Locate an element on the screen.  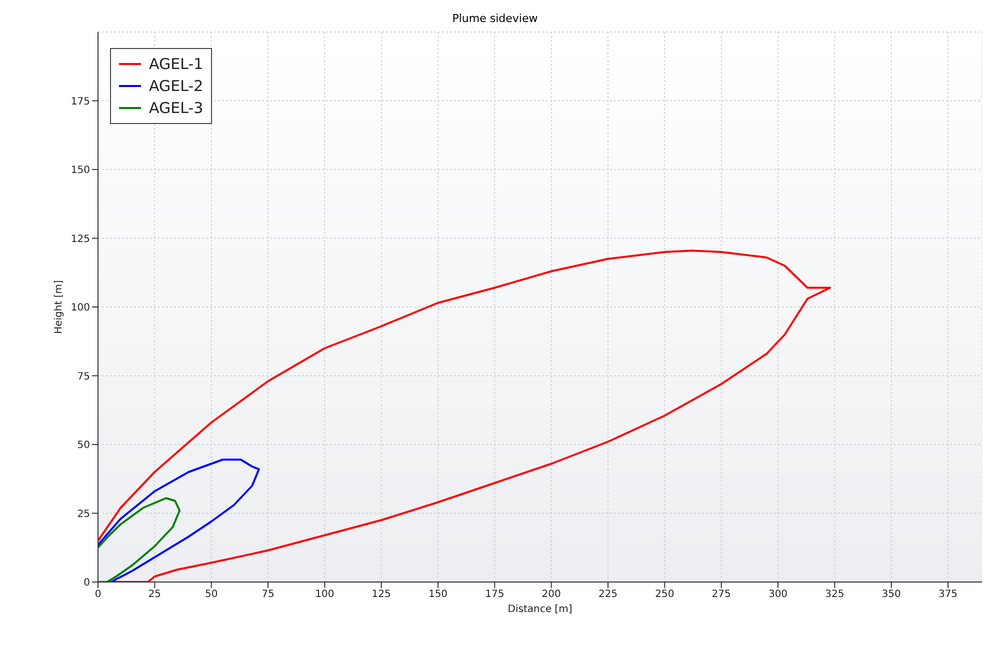
x-tick-label: 125 is located at coordinates (381, 594).